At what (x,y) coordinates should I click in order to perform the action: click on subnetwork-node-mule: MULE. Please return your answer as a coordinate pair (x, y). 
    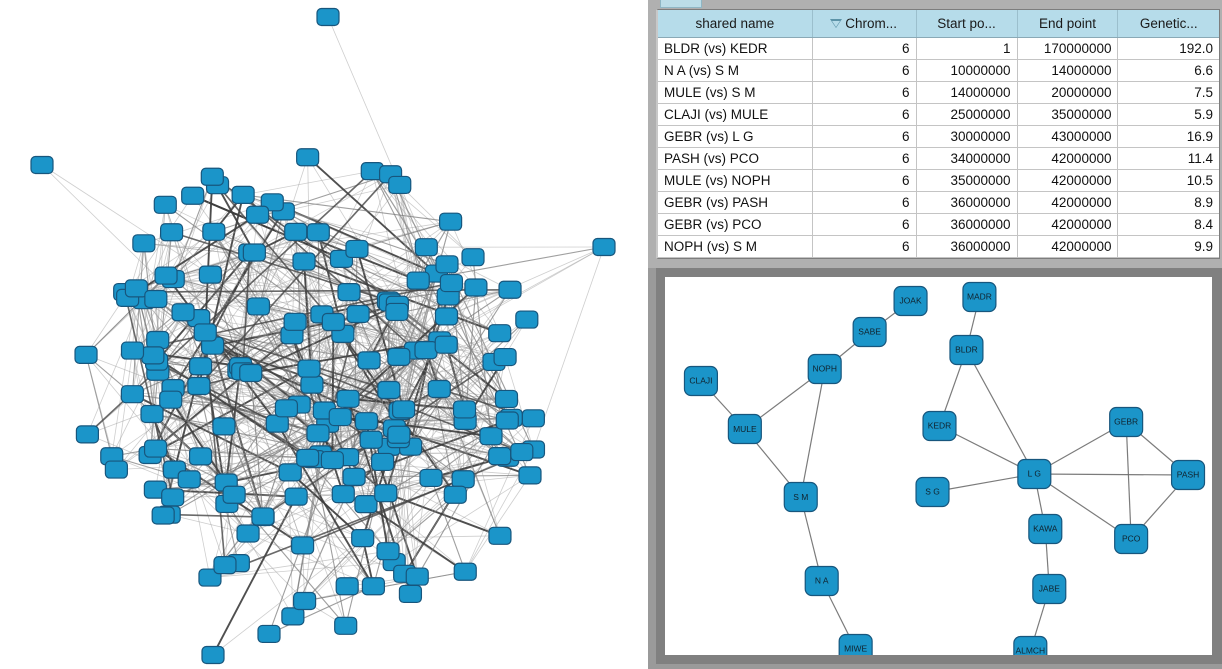
    Looking at the image, I should click on (744, 429).